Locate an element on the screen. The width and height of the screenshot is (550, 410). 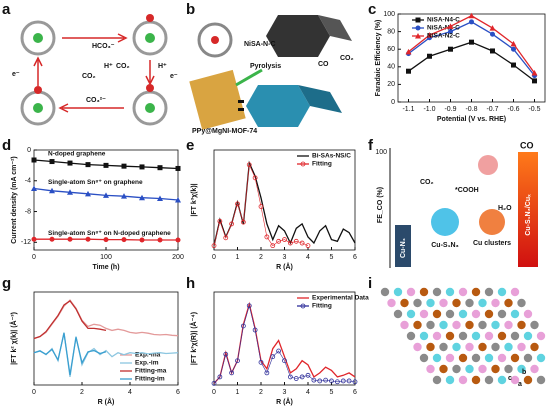
y-tick-label: 80 is located at coordinates (391, 31).